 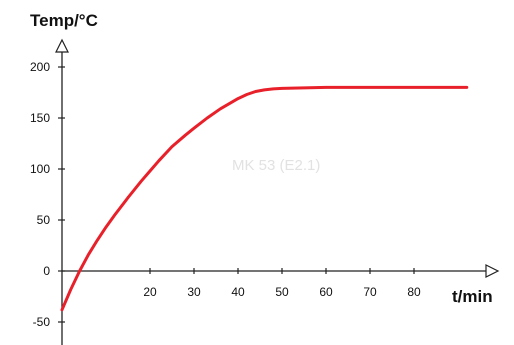 What do you see at coordinates (64, 20) in the screenshot?
I see `y-axis-title: Temp/°C` at bounding box center [64, 20].